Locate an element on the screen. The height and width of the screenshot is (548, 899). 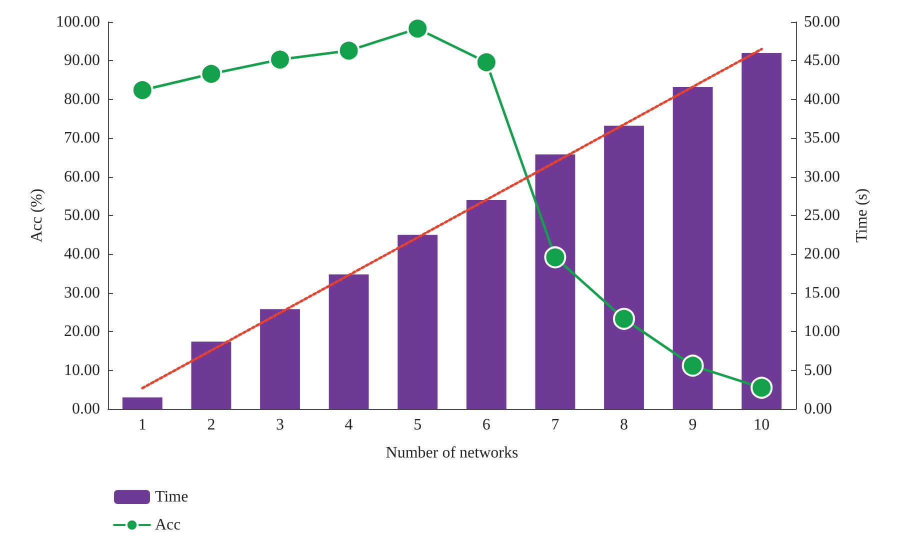
y-tick-label: 100.00 is located at coordinates (78, 22).